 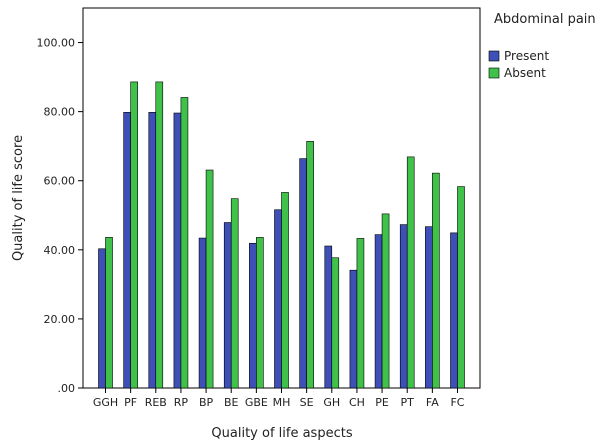 What do you see at coordinates (335, 323) in the screenshot?
I see `bar-absent-gh` at bounding box center [335, 323].